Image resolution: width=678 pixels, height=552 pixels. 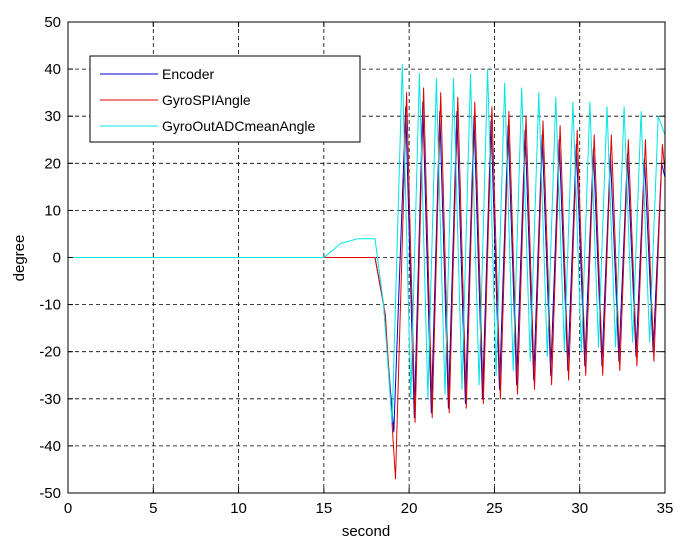 I want to click on y-tick-label: -50, so click(x=50, y=493).